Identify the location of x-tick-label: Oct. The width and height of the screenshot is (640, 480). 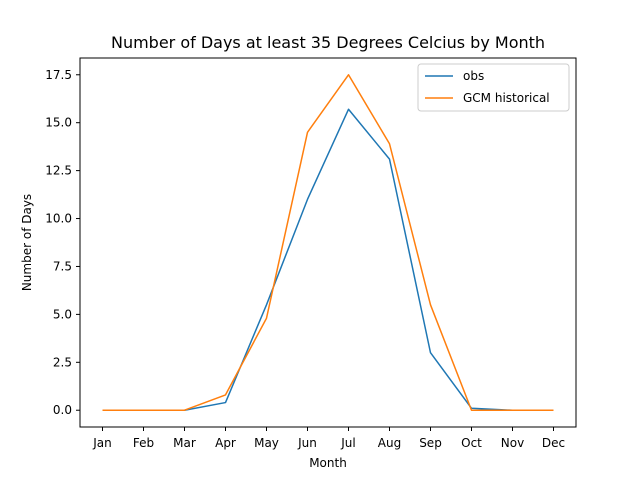
(471, 443).